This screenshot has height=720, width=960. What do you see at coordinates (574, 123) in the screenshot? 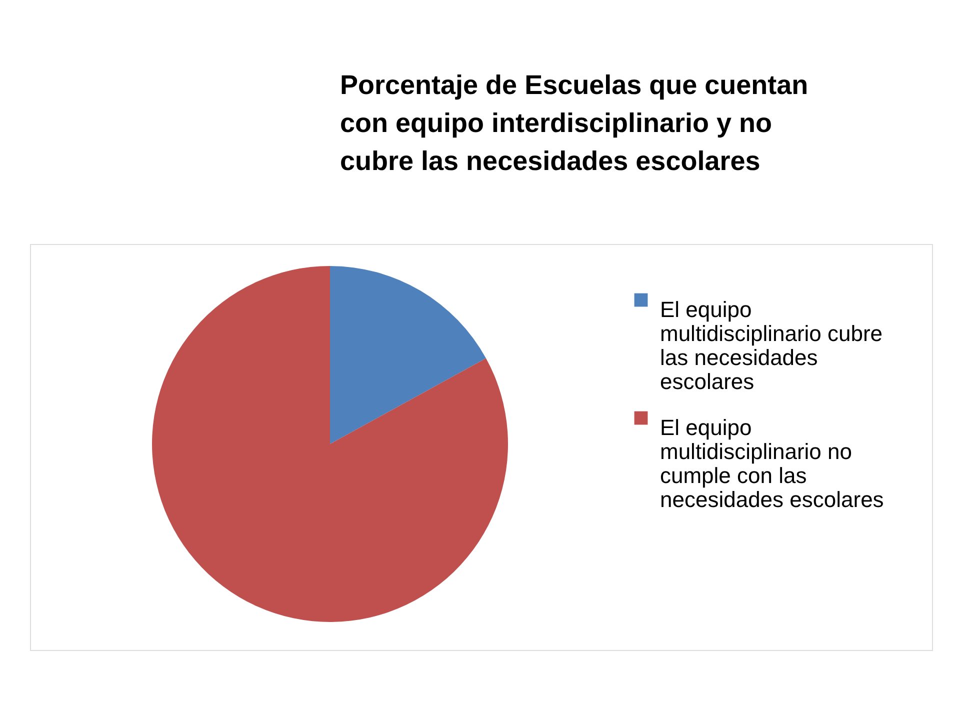
I see `chart-title: Porcentaje de Escuelas que cuentan con equipo interdisciplinario y no cubre las necesidades escolares` at bounding box center [574, 123].